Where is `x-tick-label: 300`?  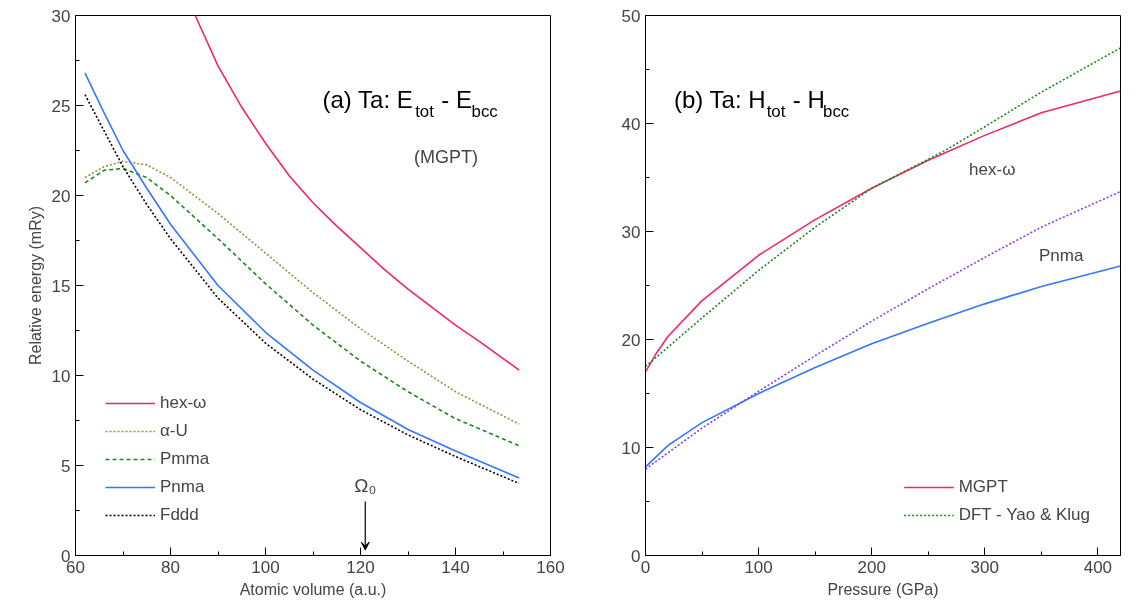 x-tick-label: 300 is located at coordinates (984, 567).